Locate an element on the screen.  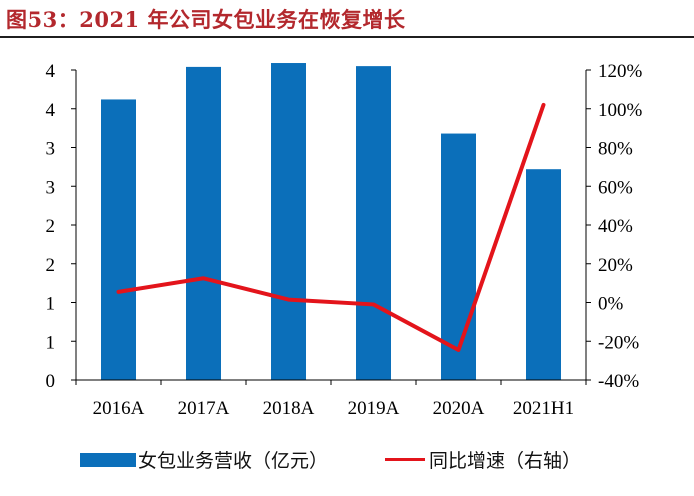
legend-swatch-line is located at coordinates (405, 459).